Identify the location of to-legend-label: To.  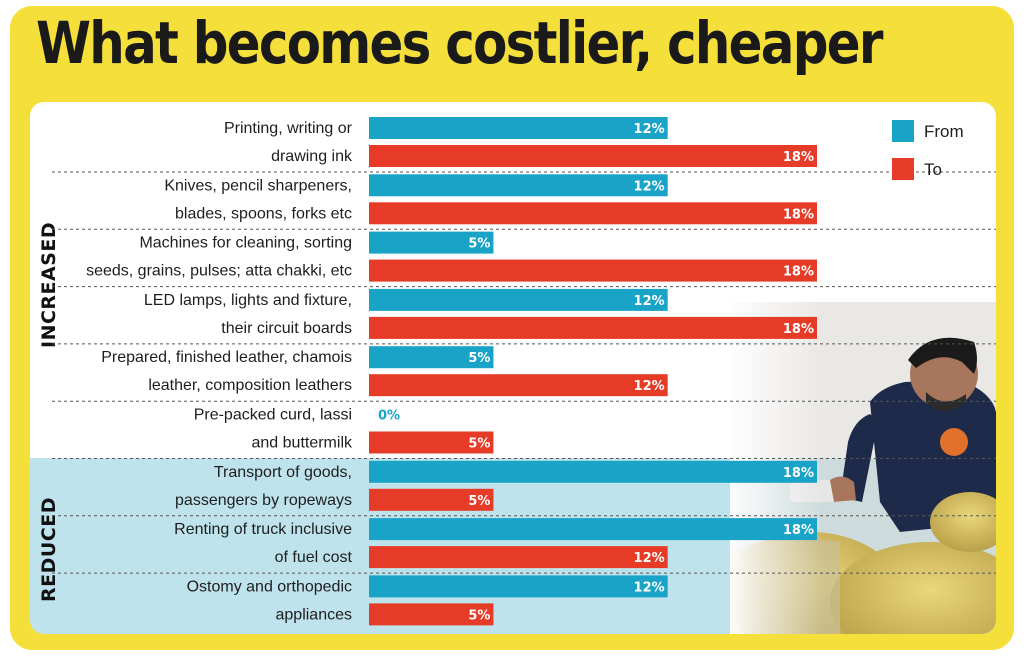
(933, 169).